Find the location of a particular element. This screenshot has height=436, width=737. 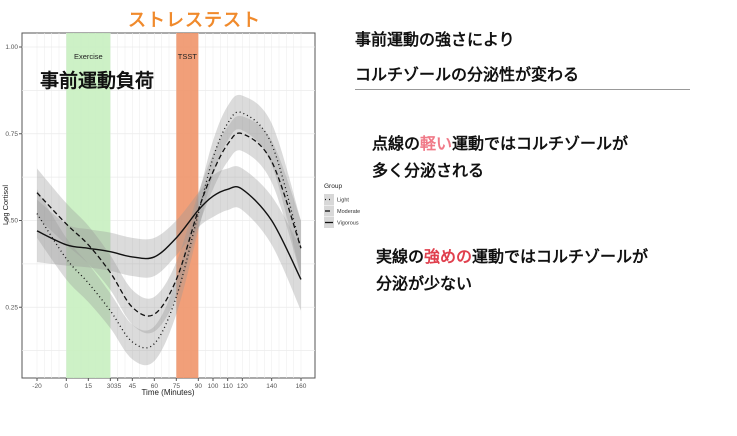

divider is located at coordinates (522, 89).